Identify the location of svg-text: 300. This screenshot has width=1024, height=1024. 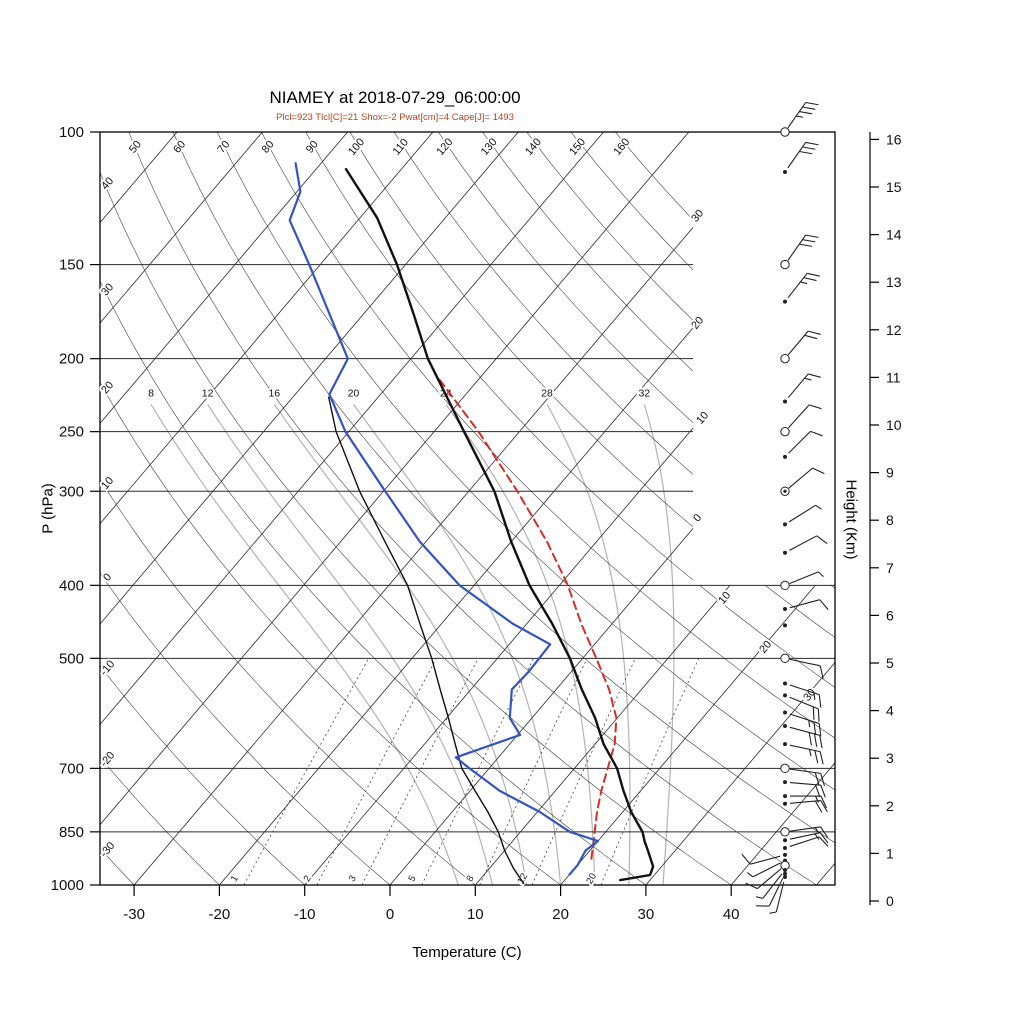
(71, 491).